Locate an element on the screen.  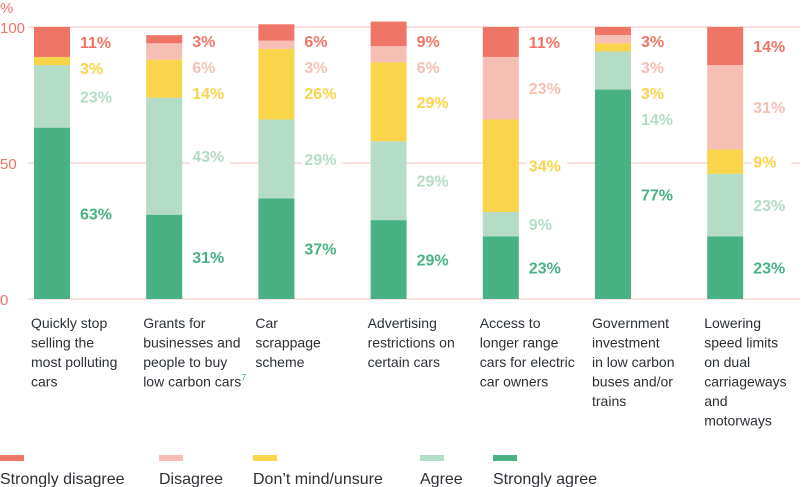
category-label: Advertising is located at coordinates (402, 323).